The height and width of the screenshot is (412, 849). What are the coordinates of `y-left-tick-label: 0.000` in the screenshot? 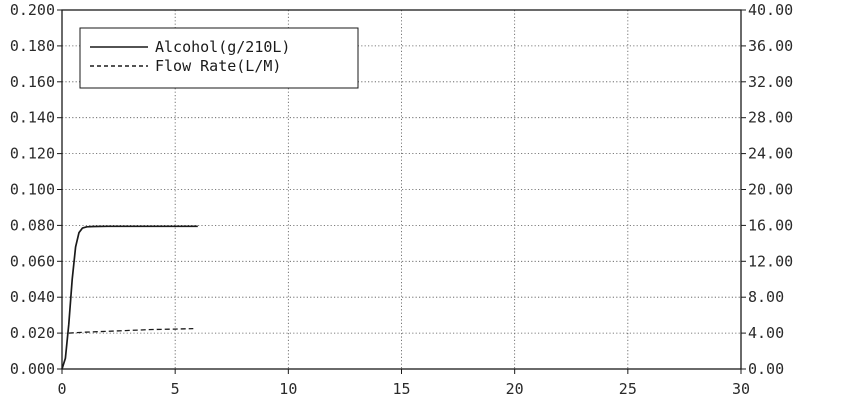 It's located at (32, 369).